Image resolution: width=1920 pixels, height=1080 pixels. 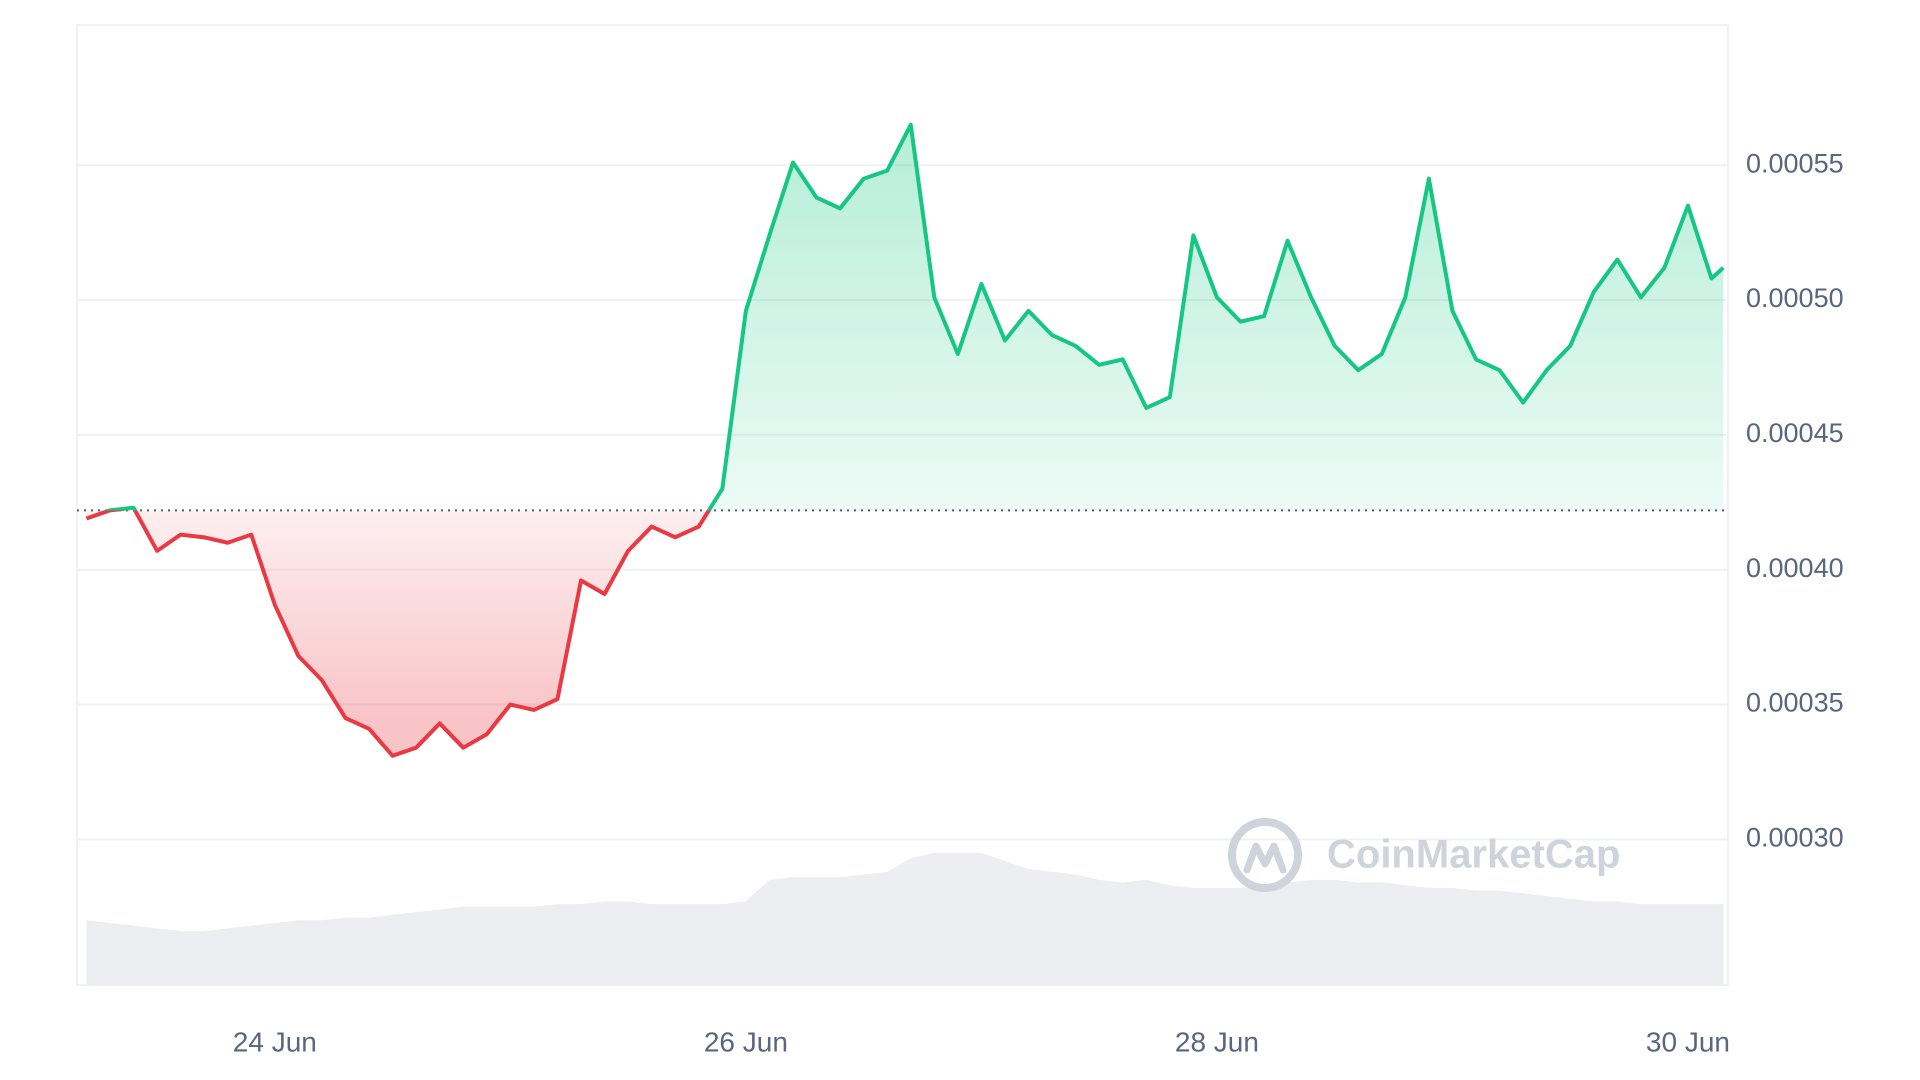 I want to click on watermark: CoinMarketCap, so click(x=1473, y=855).